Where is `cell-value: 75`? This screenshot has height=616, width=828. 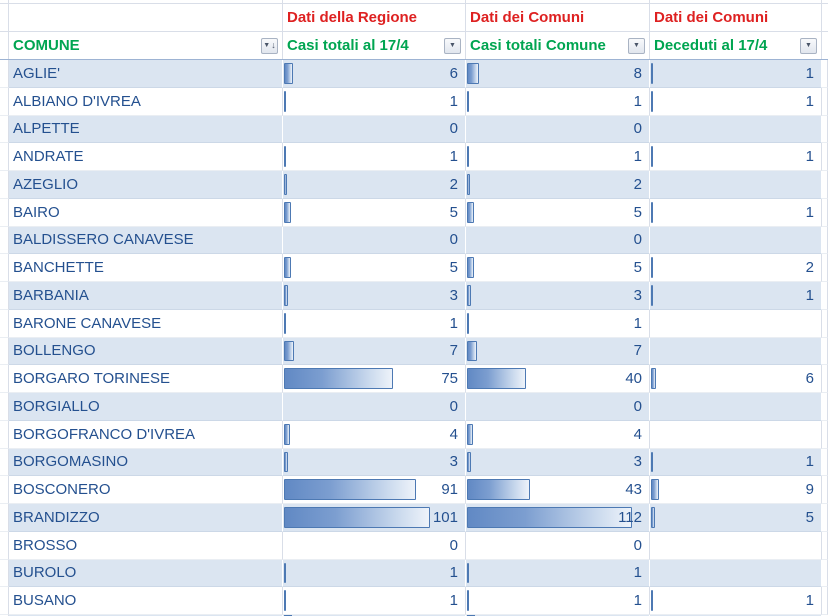
cell-value: 75 is located at coordinates (449, 379).